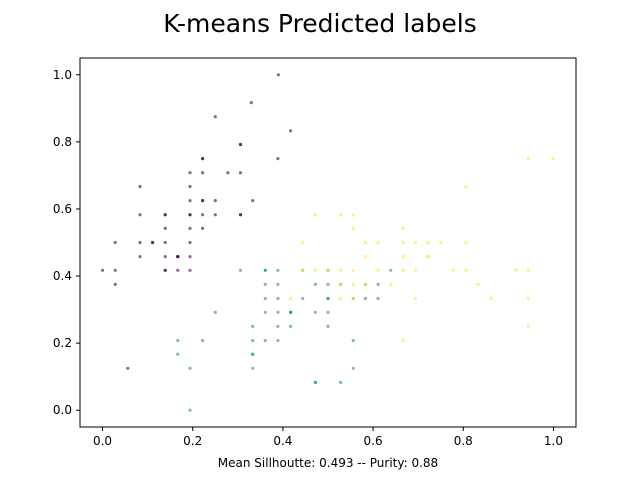 This screenshot has height=480, width=640. I want to click on x-tick-label: 1.0, so click(553, 441).